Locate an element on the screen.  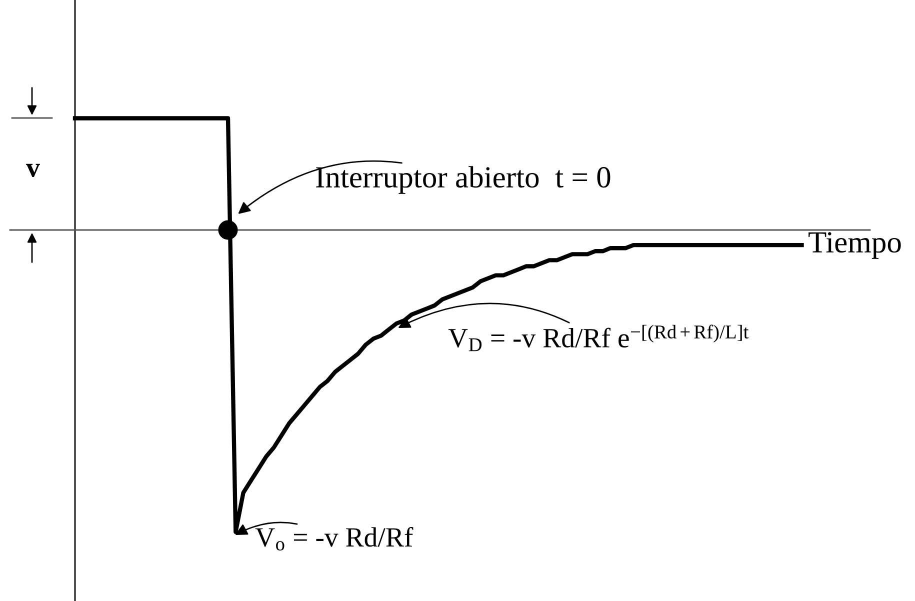
x-axis-title: Tiempo is located at coordinates (854, 245).